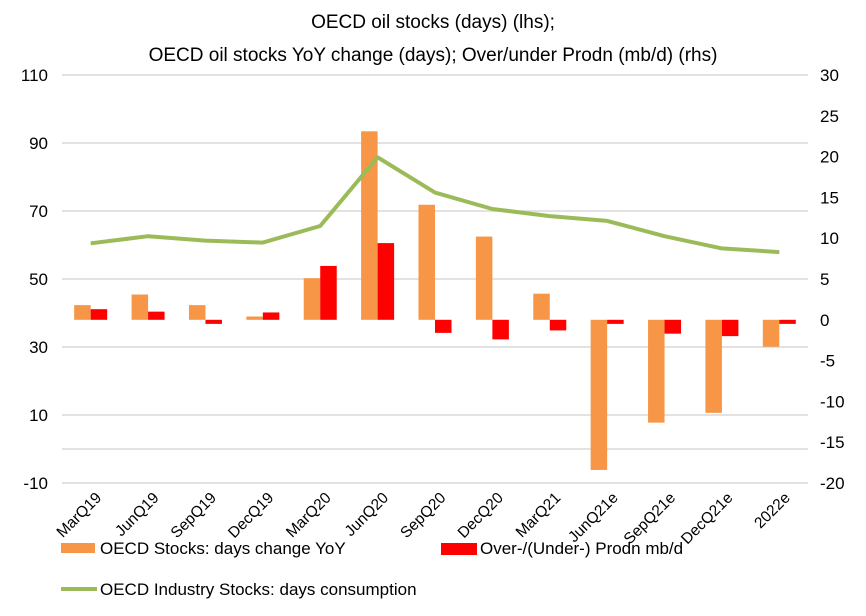 Image resolution: width=866 pixels, height=616 pixels. I want to click on left-axis-tick-label: -10, so click(35, 483).